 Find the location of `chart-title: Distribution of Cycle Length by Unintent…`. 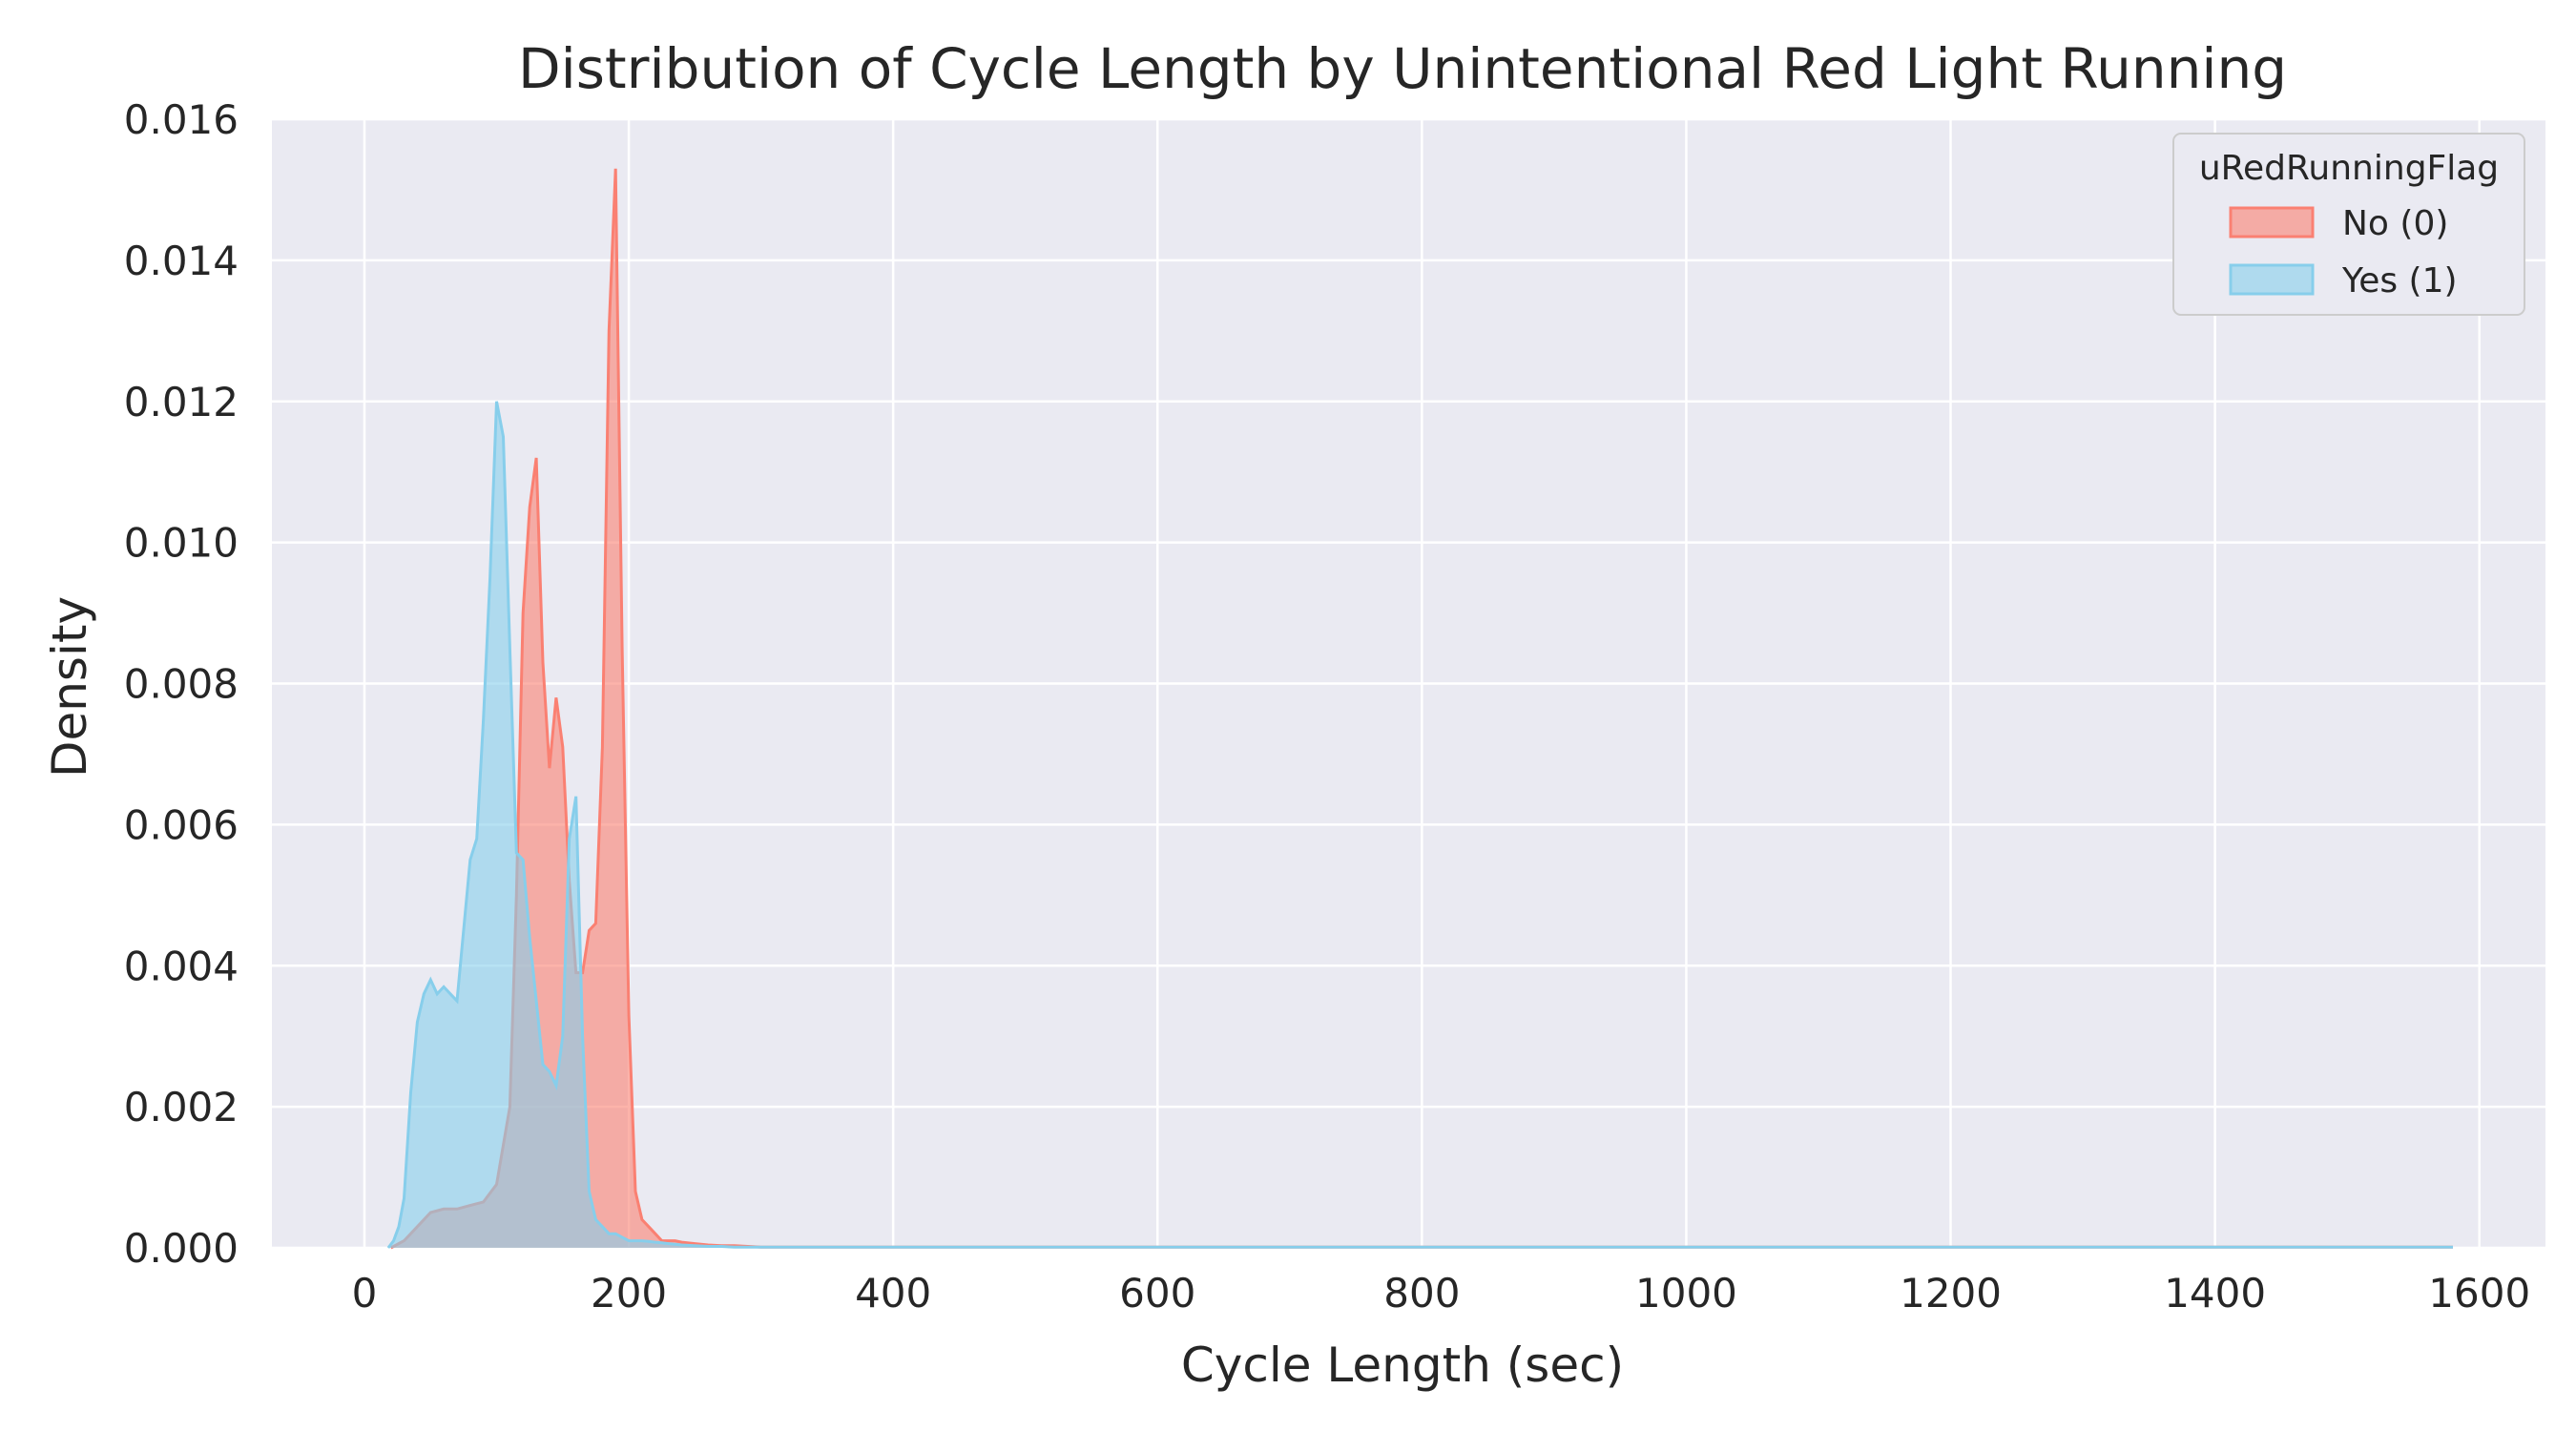

chart-title: Distribution of Cycle Length by Unintent… is located at coordinates (1402, 68).